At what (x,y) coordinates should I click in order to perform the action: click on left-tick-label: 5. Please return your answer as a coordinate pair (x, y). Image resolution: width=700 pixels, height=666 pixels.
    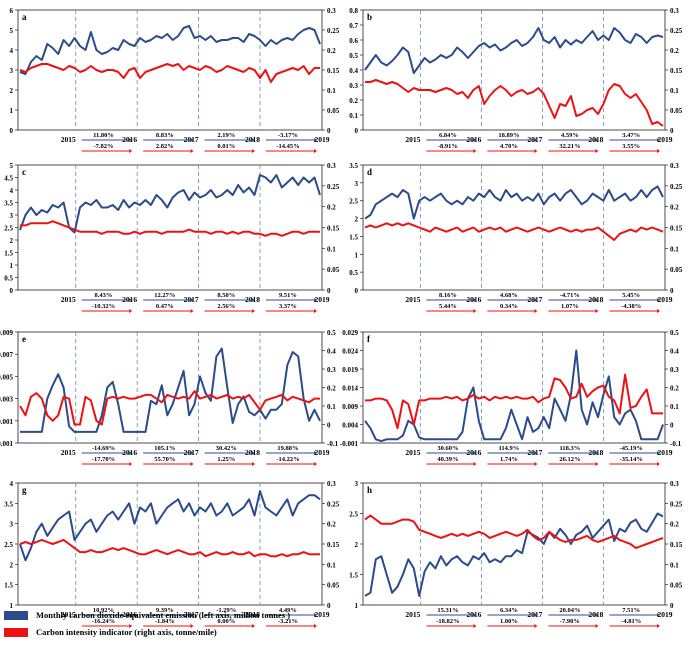
    Looking at the image, I should click on (12, 166).